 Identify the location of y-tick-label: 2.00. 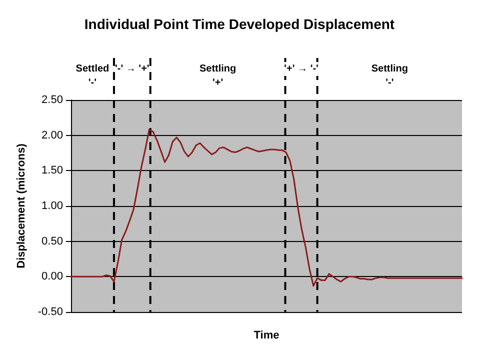
(52, 135).